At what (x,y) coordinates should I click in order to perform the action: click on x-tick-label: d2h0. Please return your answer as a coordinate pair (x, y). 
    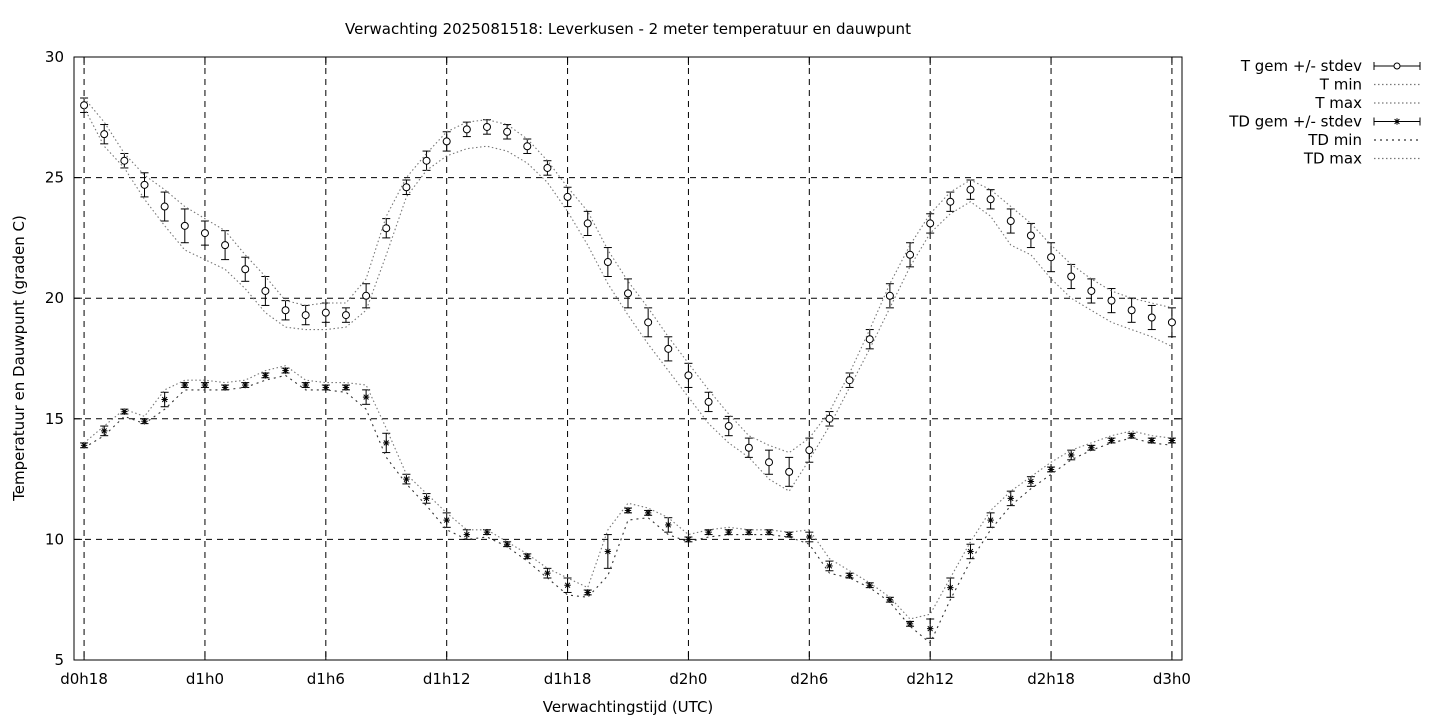
    Looking at the image, I should click on (688, 679).